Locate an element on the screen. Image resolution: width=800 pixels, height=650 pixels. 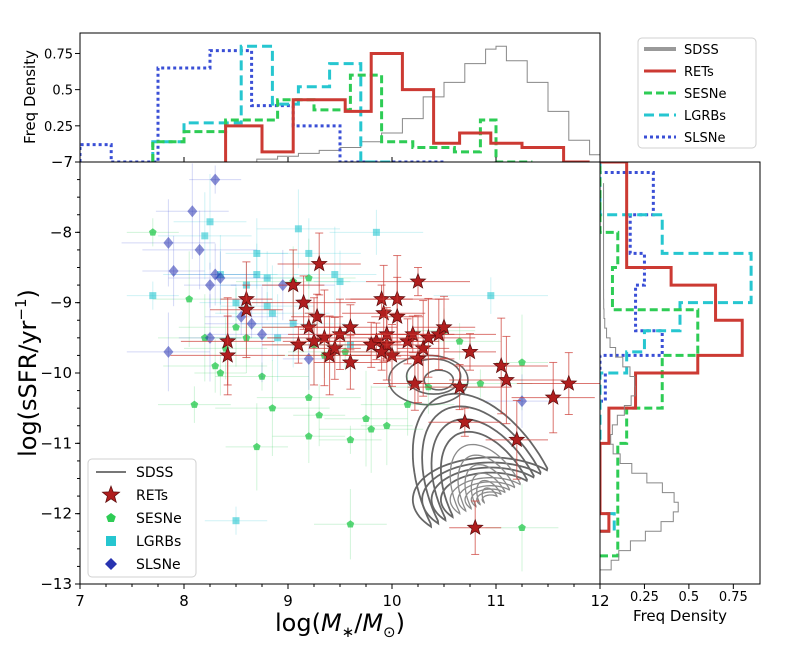
legend-diamond is located at coordinates (111, 564).